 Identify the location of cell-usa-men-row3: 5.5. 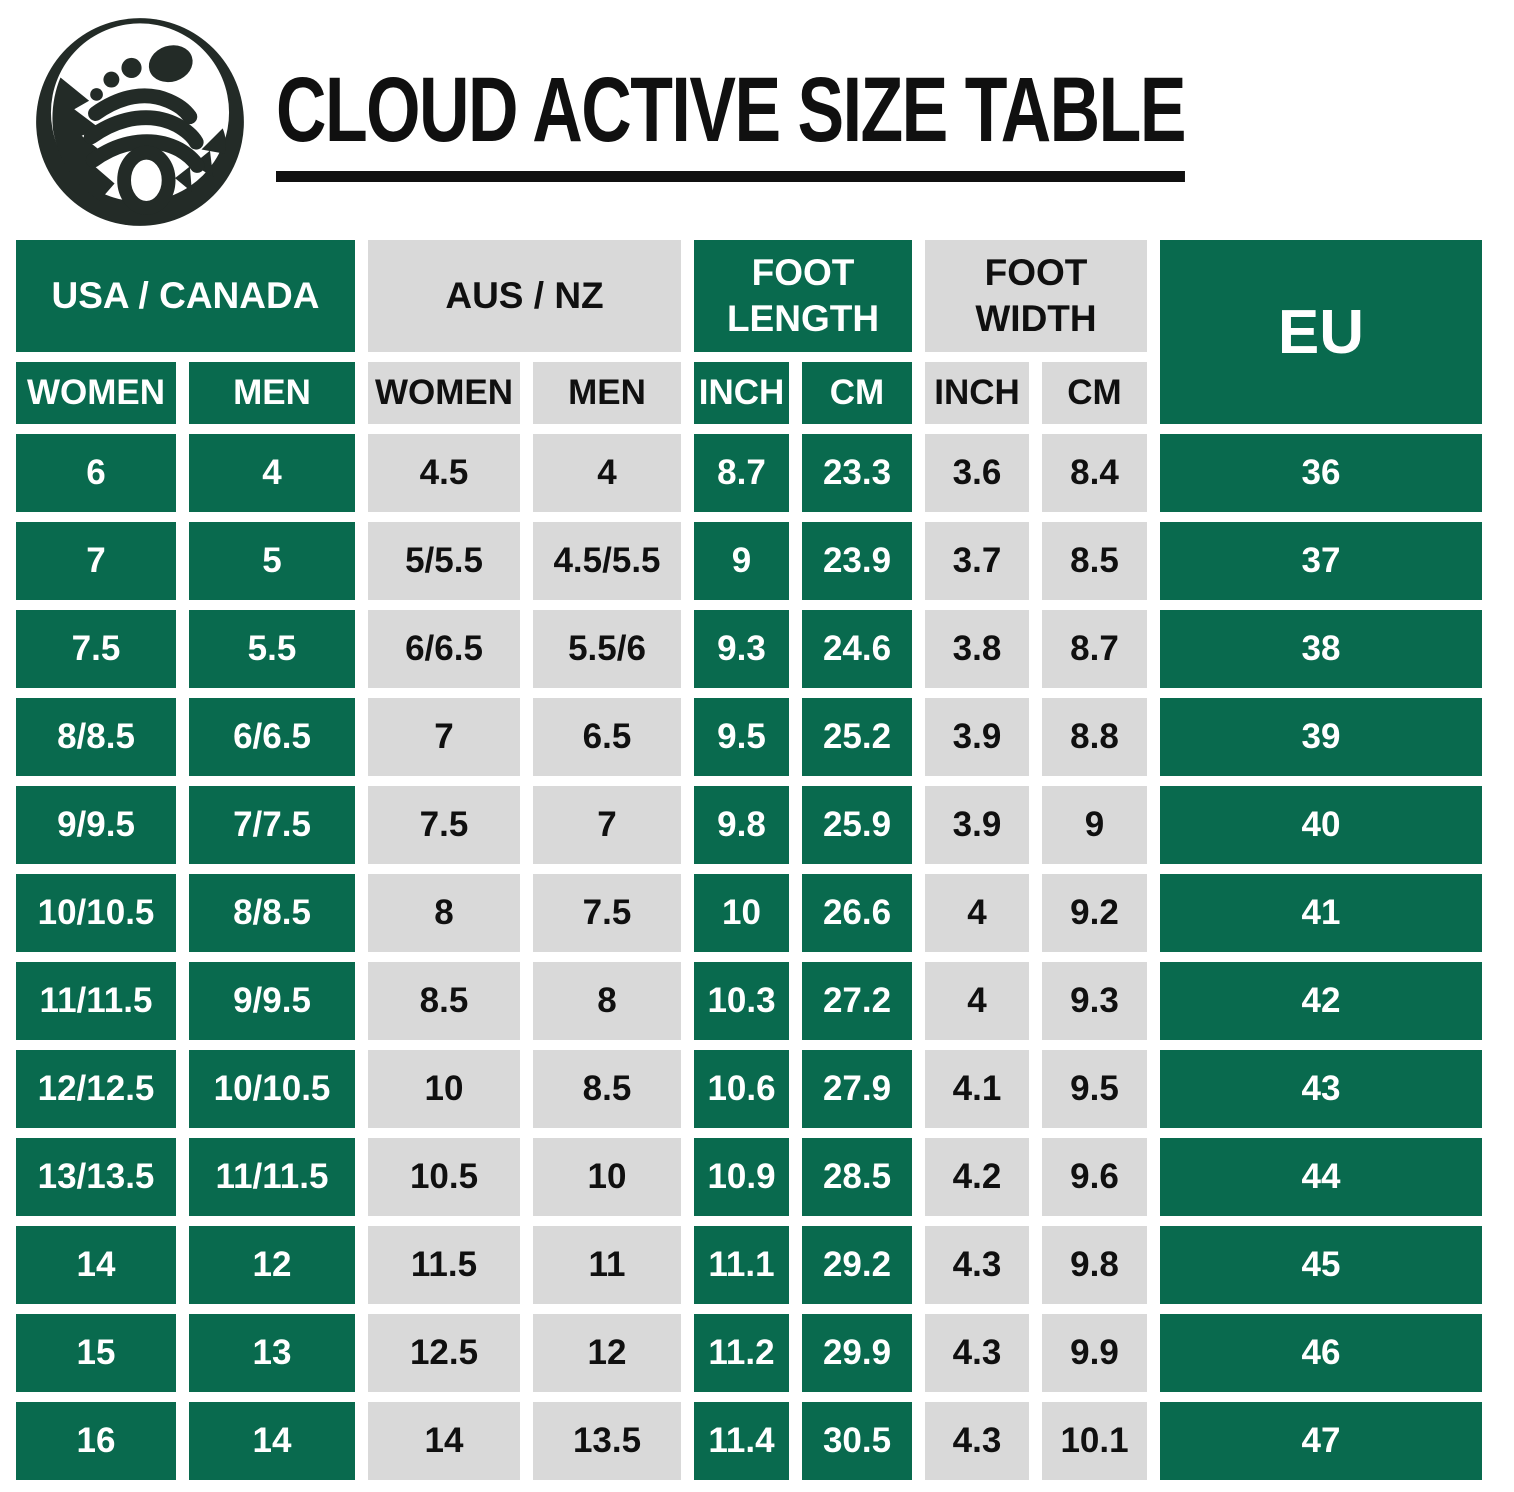
(272, 649).